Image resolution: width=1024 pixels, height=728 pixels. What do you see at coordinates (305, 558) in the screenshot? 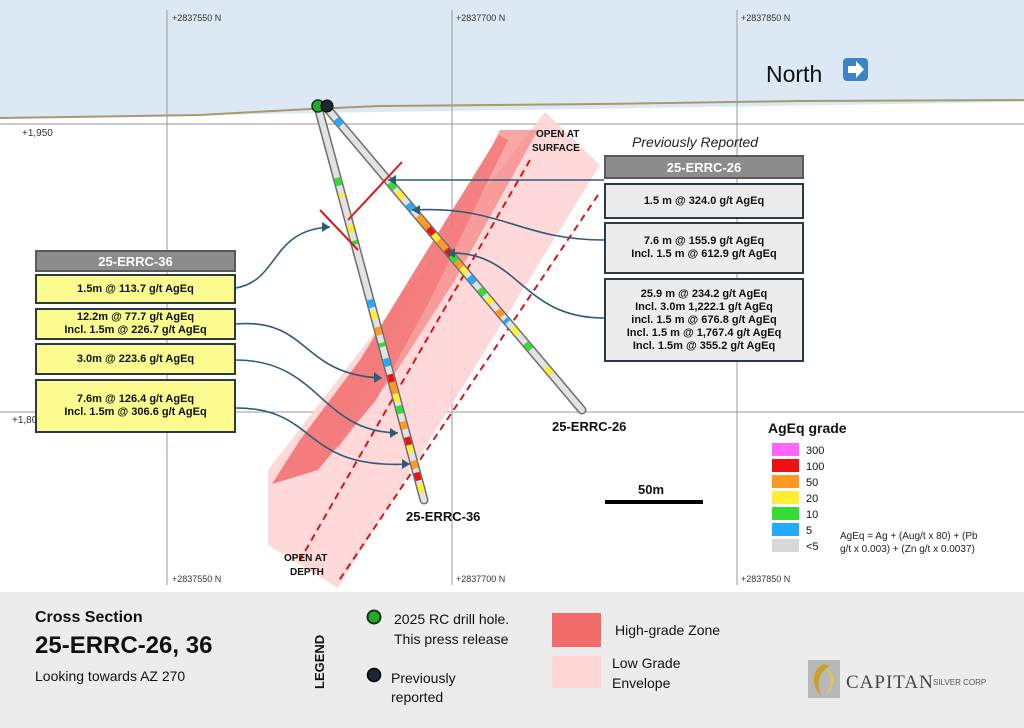
I see `open-depth-label: OPEN AT` at bounding box center [305, 558].